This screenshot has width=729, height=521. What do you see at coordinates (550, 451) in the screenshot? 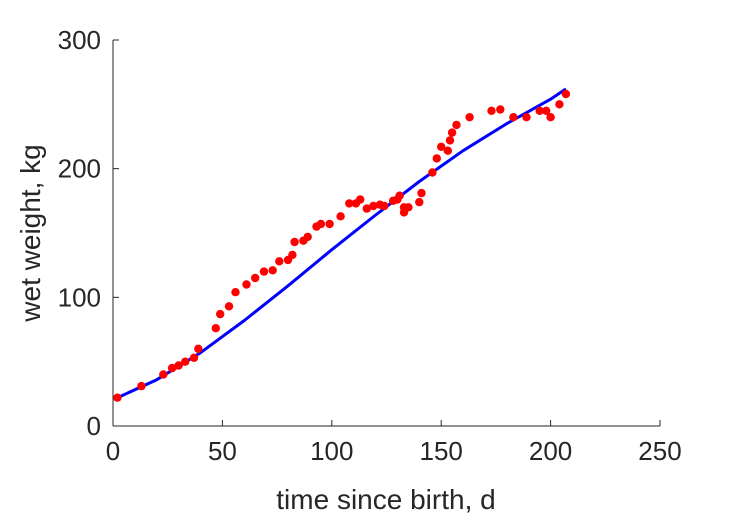
I see `x-tick-label: 200` at bounding box center [550, 451].